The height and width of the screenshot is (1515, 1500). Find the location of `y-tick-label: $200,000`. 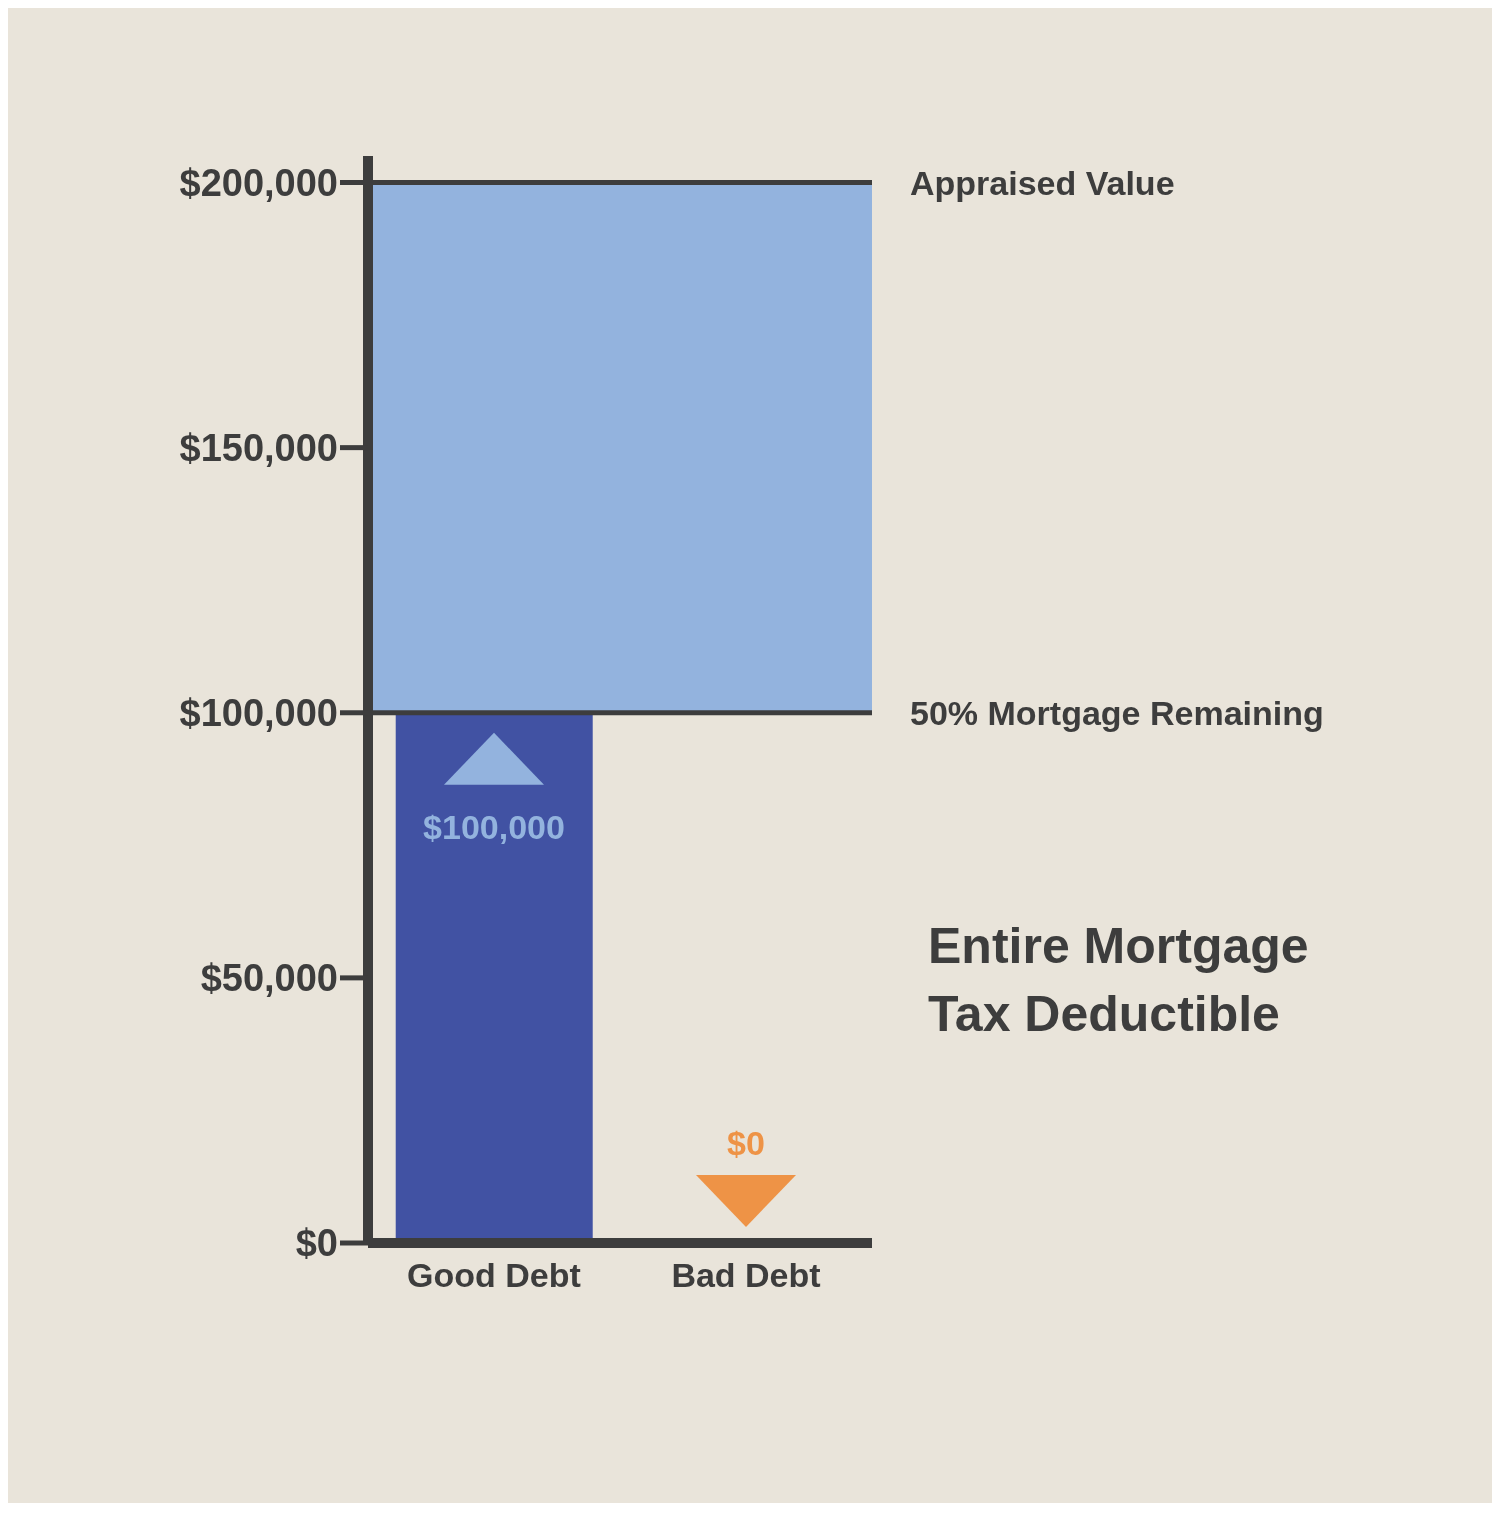

y-tick-label: $200,000 is located at coordinates (258, 183).